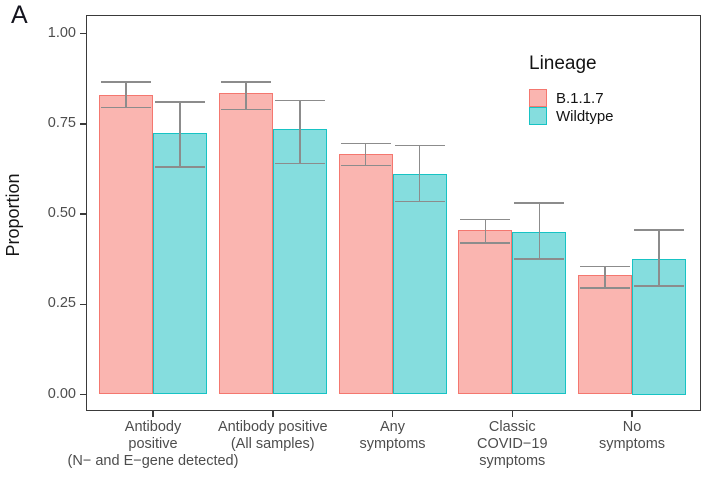 The image size is (712, 488). Describe the element at coordinates (392, 435) in the screenshot. I see `x-tick-label: Any symptoms` at that location.